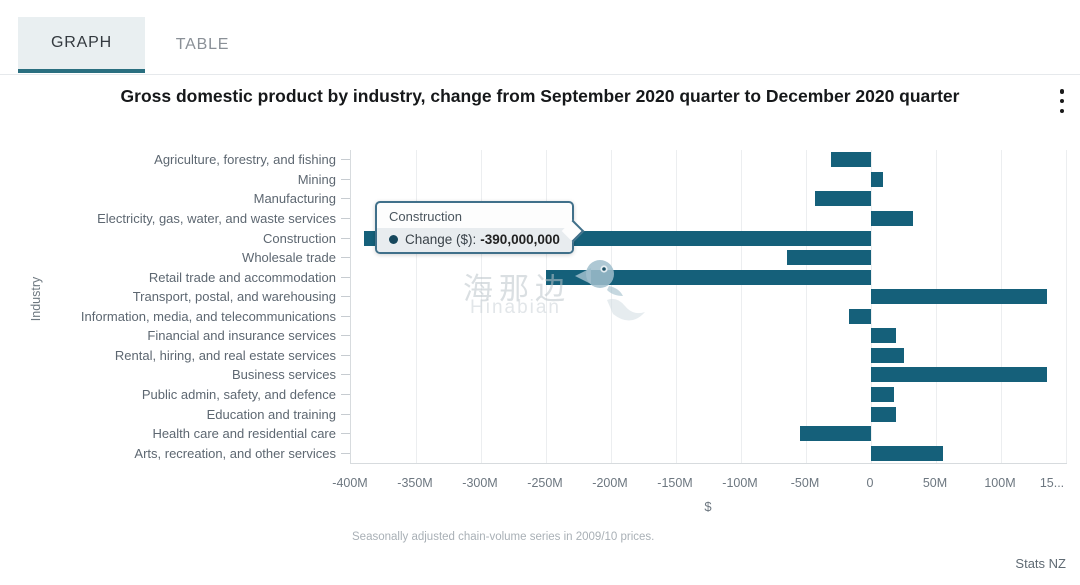  I want to click on category-label: Agriculture, forestry, and fishing, so click(245, 160).